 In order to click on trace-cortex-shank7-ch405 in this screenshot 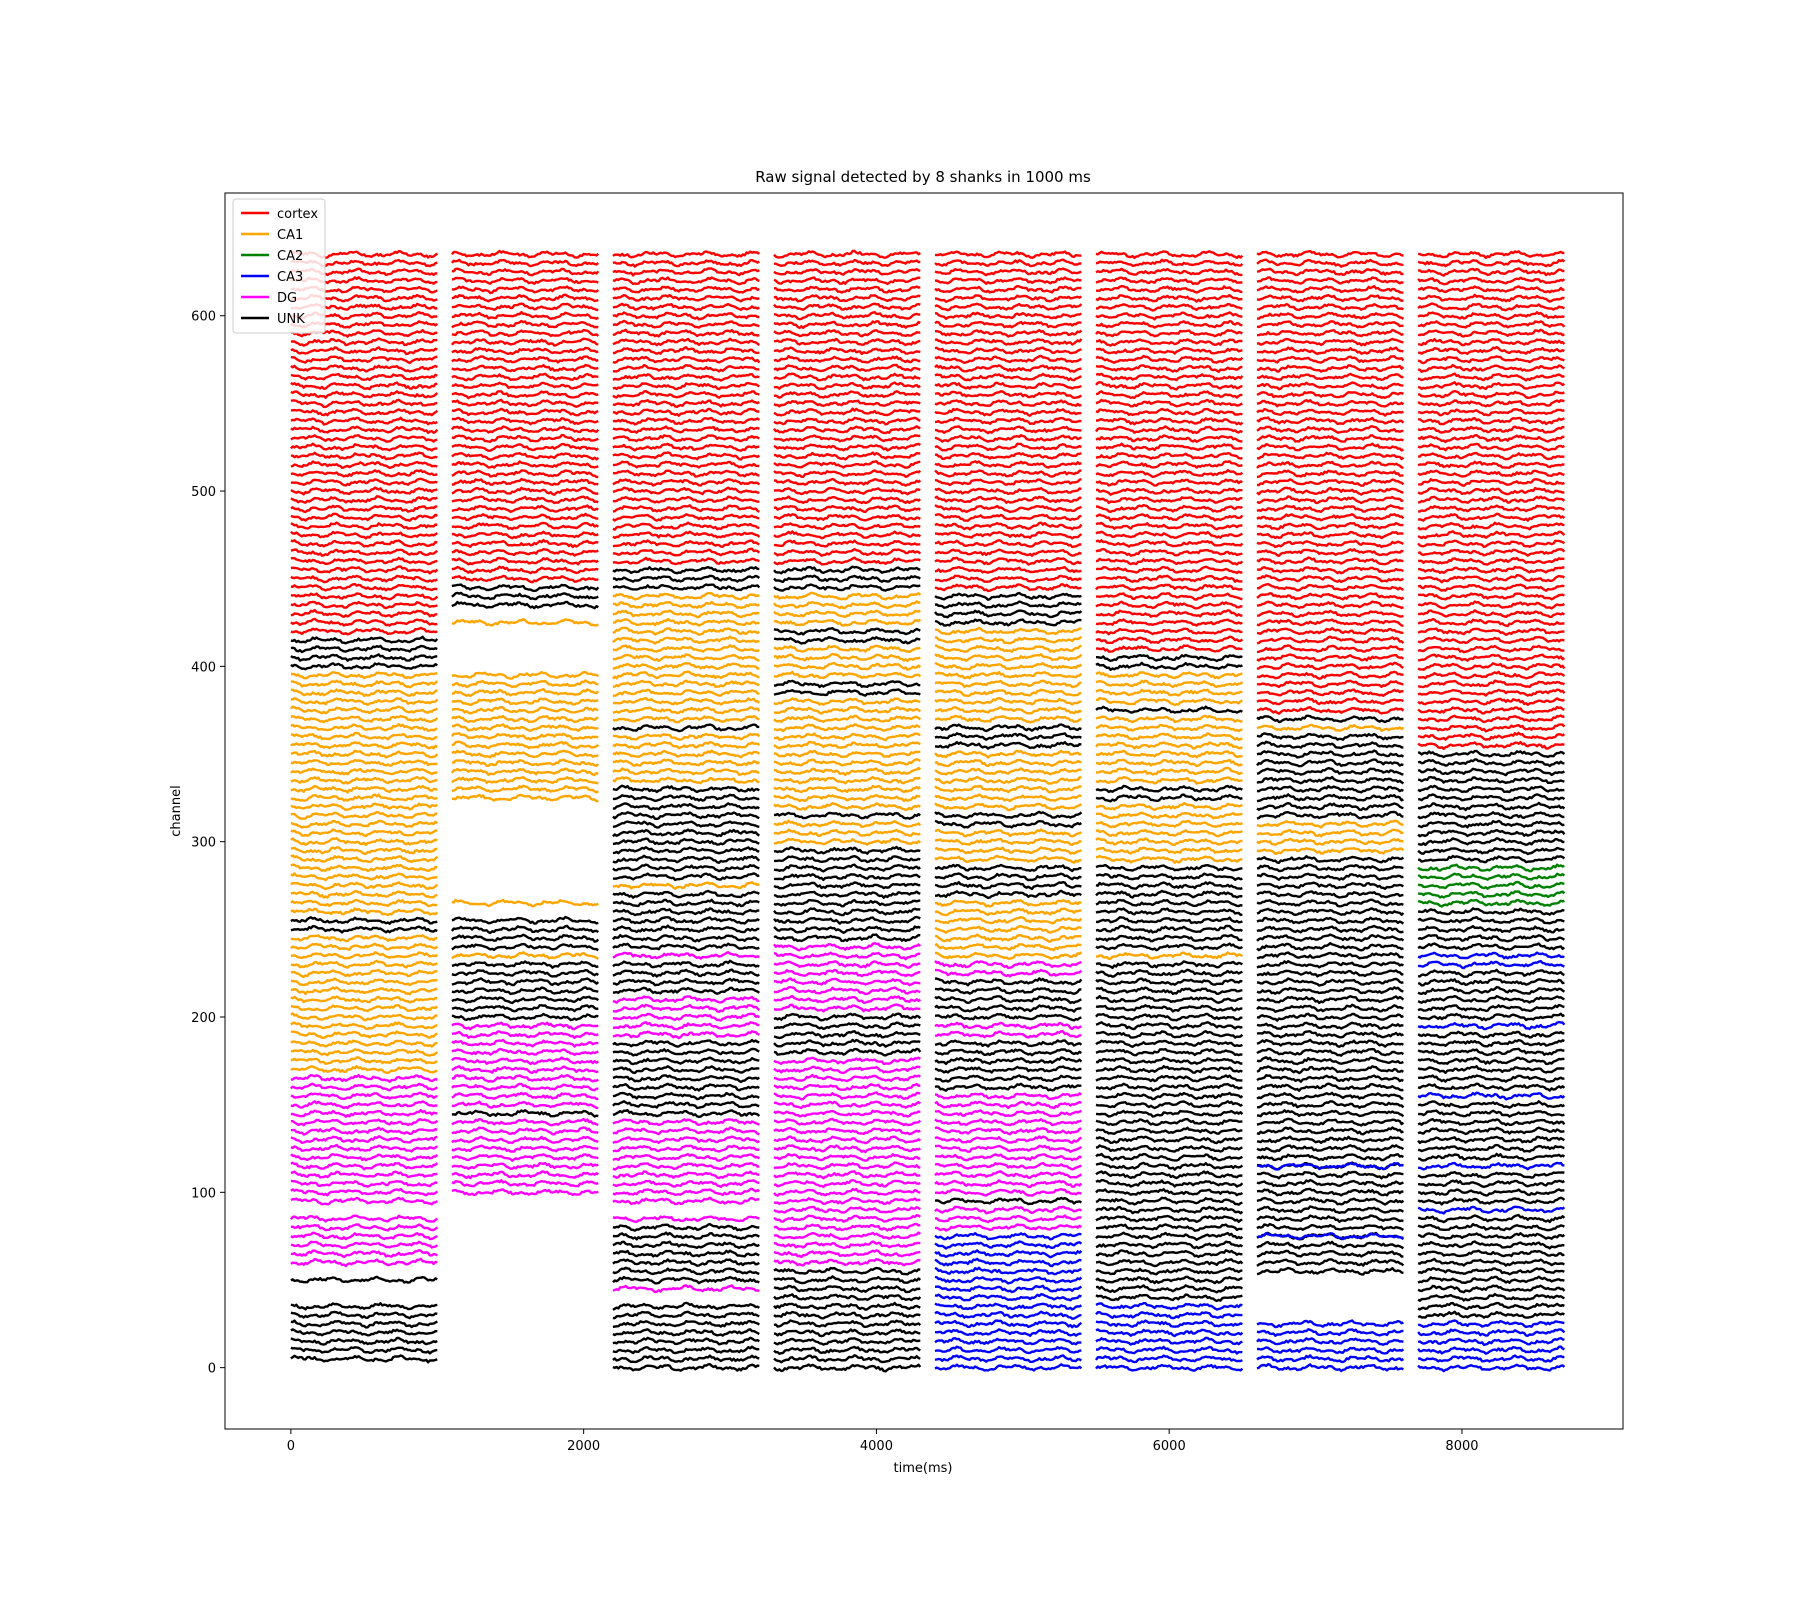, I will do `click(1330, 657)`.